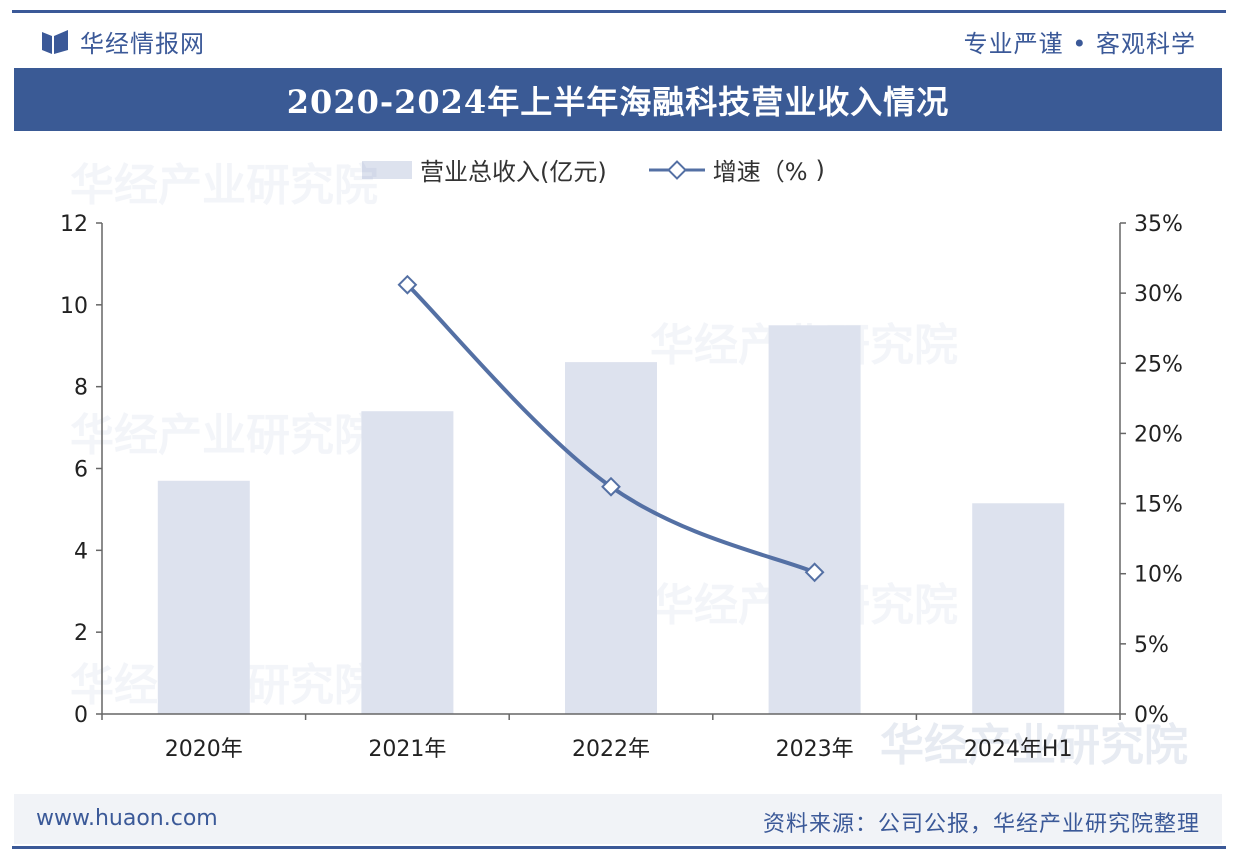  I want to click on slogan: 专业严谨 • 客观科学, so click(1079, 44).